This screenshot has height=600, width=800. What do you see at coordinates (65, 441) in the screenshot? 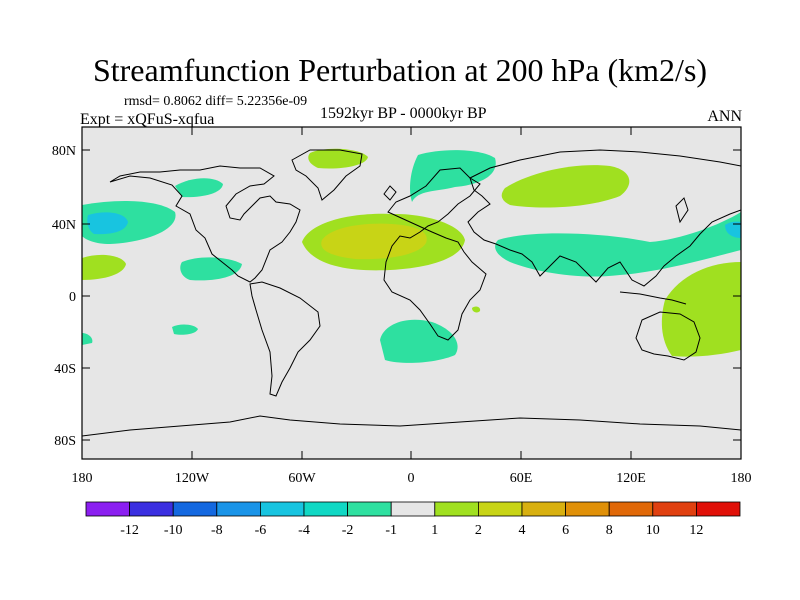
I see `lat-label: 80S` at bounding box center [65, 441].